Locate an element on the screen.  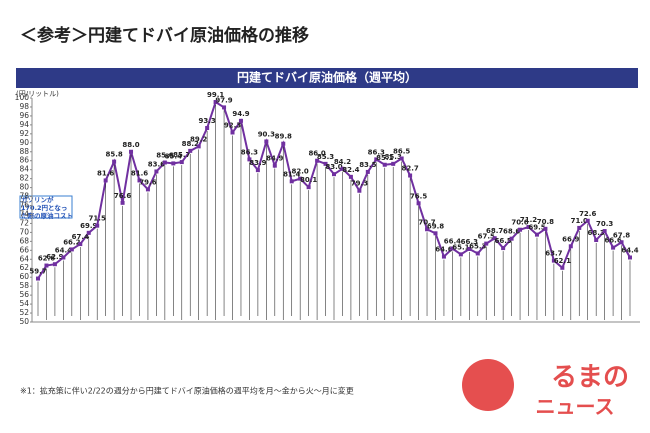
value-label: 76.5 is located at coordinates (418, 196).